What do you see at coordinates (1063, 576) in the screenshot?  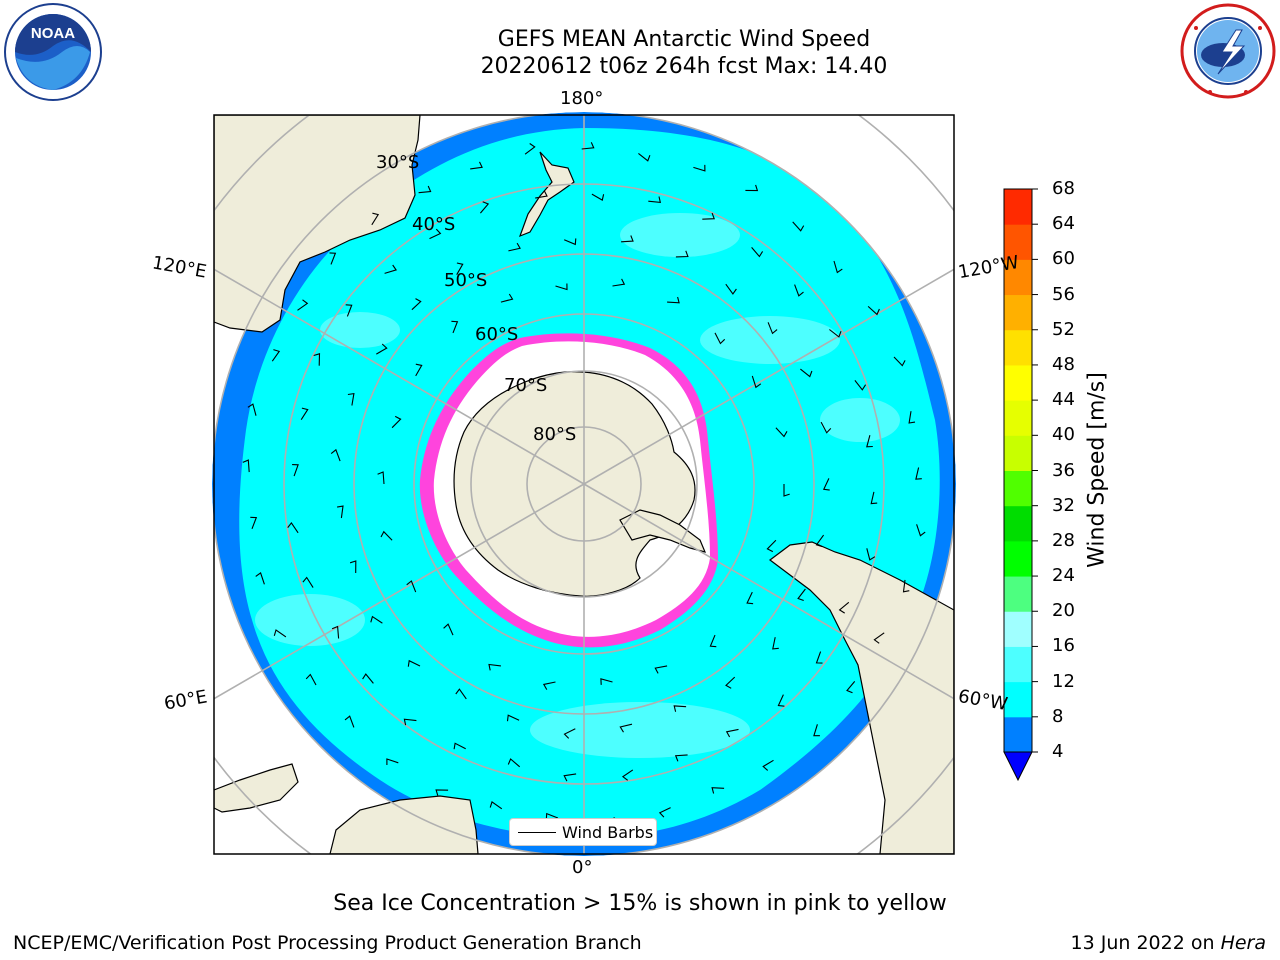 I see `colorbar-tick-label: 24` at bounding box center [1063, 576].